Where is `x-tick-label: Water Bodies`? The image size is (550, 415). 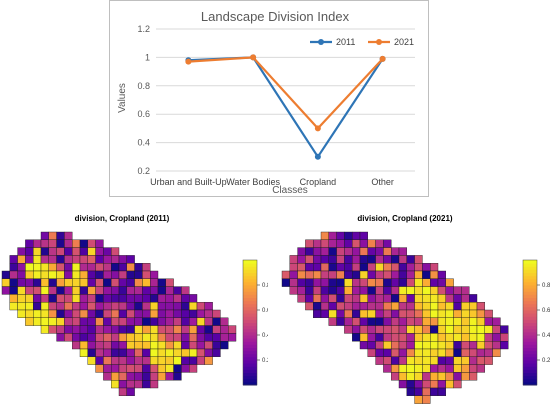 x-tick-label: Water Bodies is located at coordinates (253, 182).